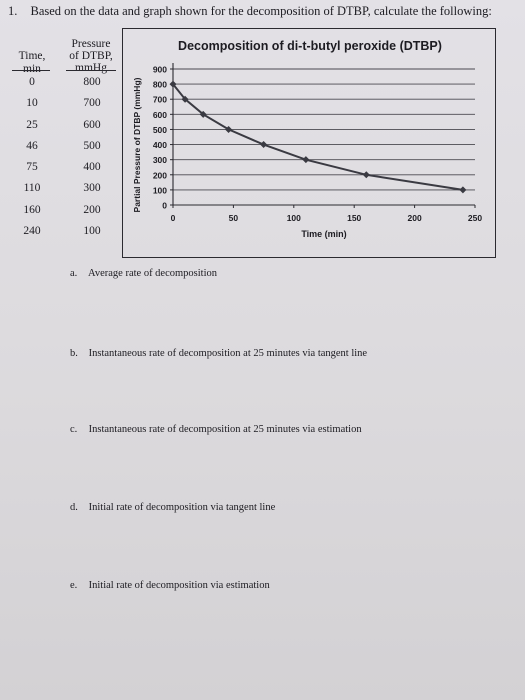 This screenshot has width=525, height=700. What do you see at coordinates (67, 171) in the screenshot?
I see `table-row: 75 400` at bounding box center [67, 171].